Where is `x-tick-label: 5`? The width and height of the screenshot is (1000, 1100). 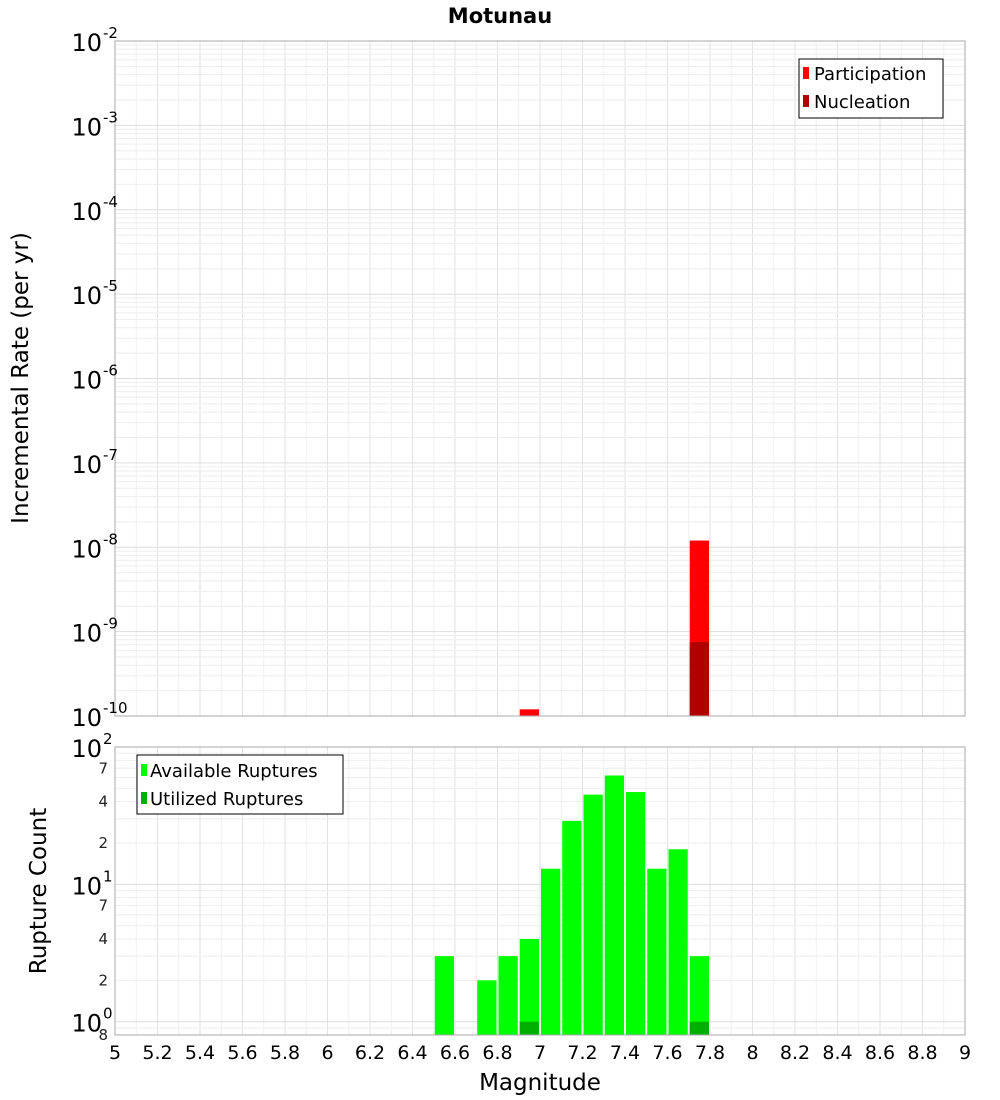
x-tick-label: 5 is located at coordinates (115, 1053).